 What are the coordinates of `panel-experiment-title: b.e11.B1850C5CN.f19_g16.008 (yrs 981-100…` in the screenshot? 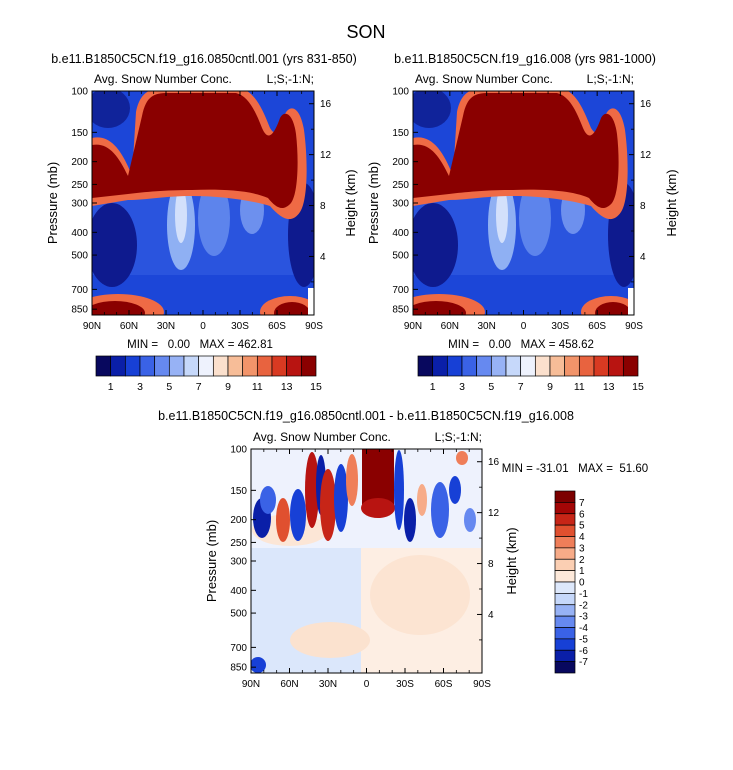 It's located at (525, 59).